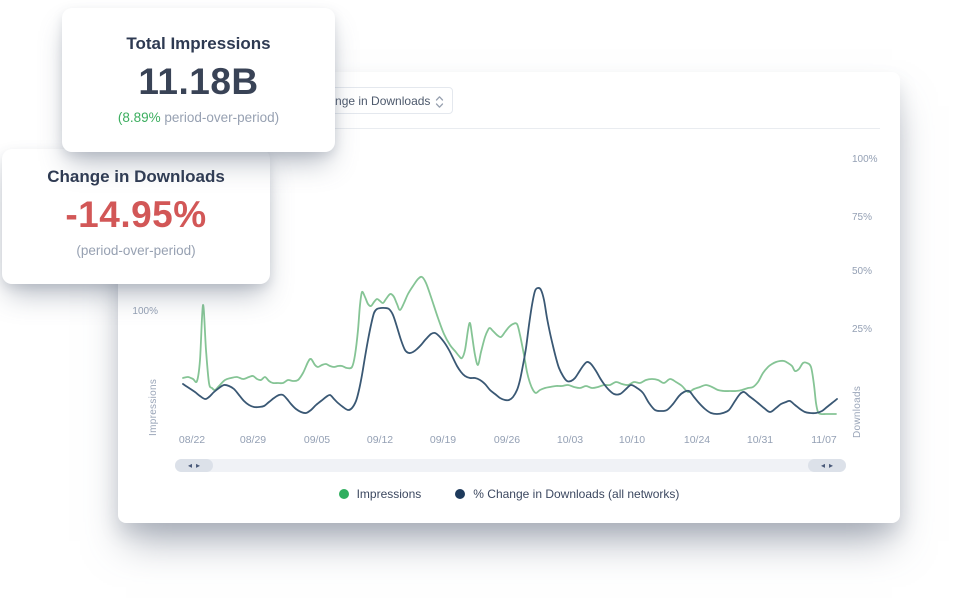  Describe the element at coordinates (343, 494) in the screenshot. I see `impressions-dot-icon` at that location.